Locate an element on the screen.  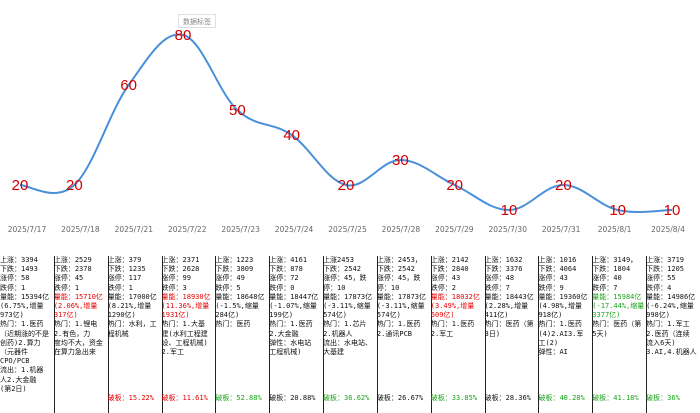
stat-line: 量能：19360亿 is located at coordinates (563, 296).